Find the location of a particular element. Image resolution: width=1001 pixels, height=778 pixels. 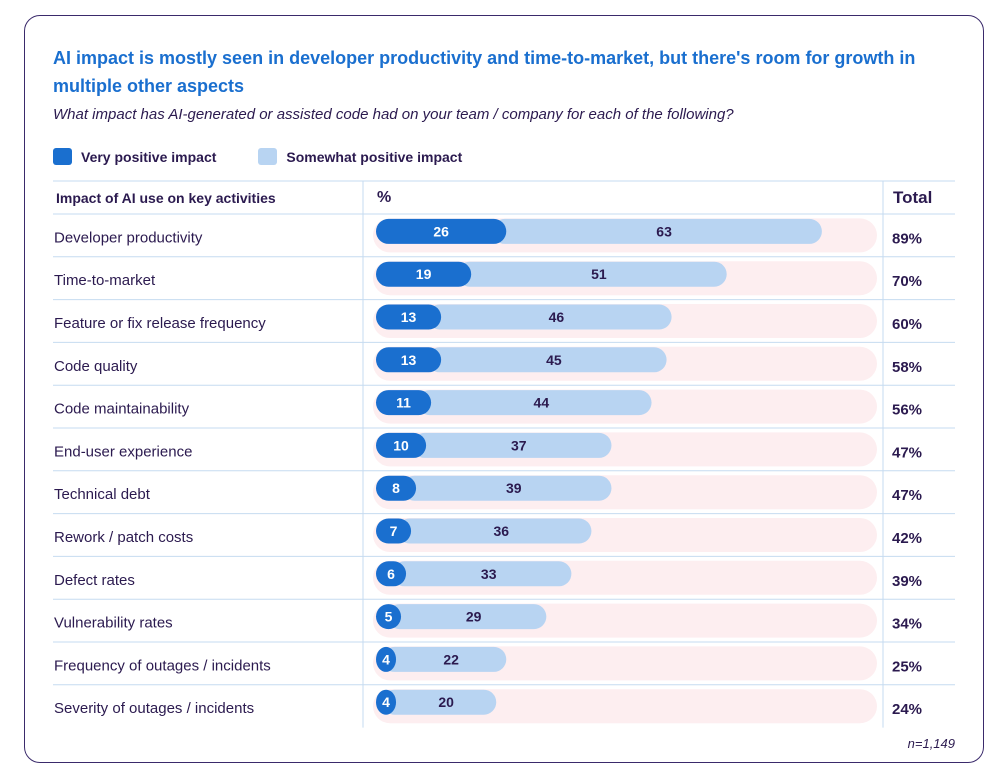

category-label: Severity of outages / incidents is located at coordinates (154, 708).